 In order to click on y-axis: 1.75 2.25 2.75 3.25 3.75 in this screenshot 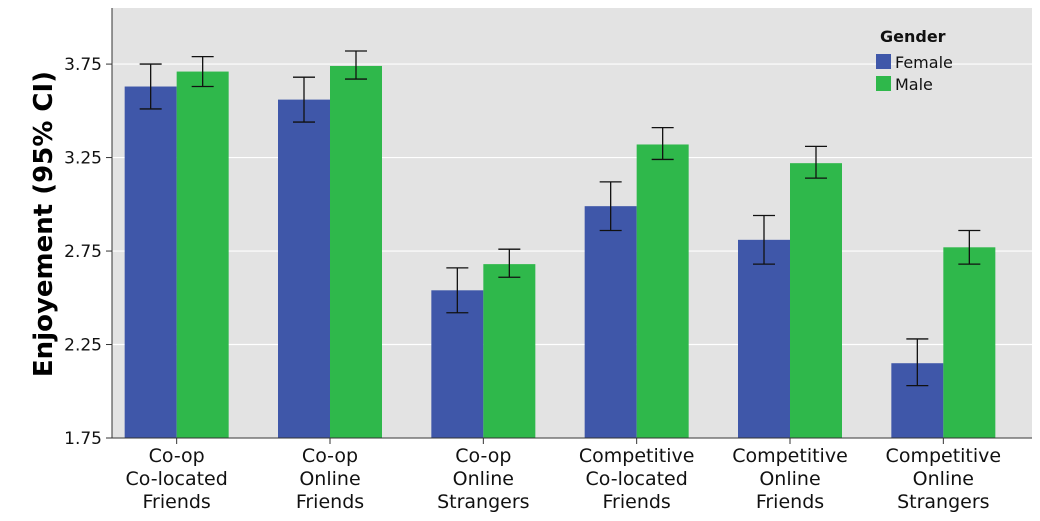, I will do `click(88, 228)`.